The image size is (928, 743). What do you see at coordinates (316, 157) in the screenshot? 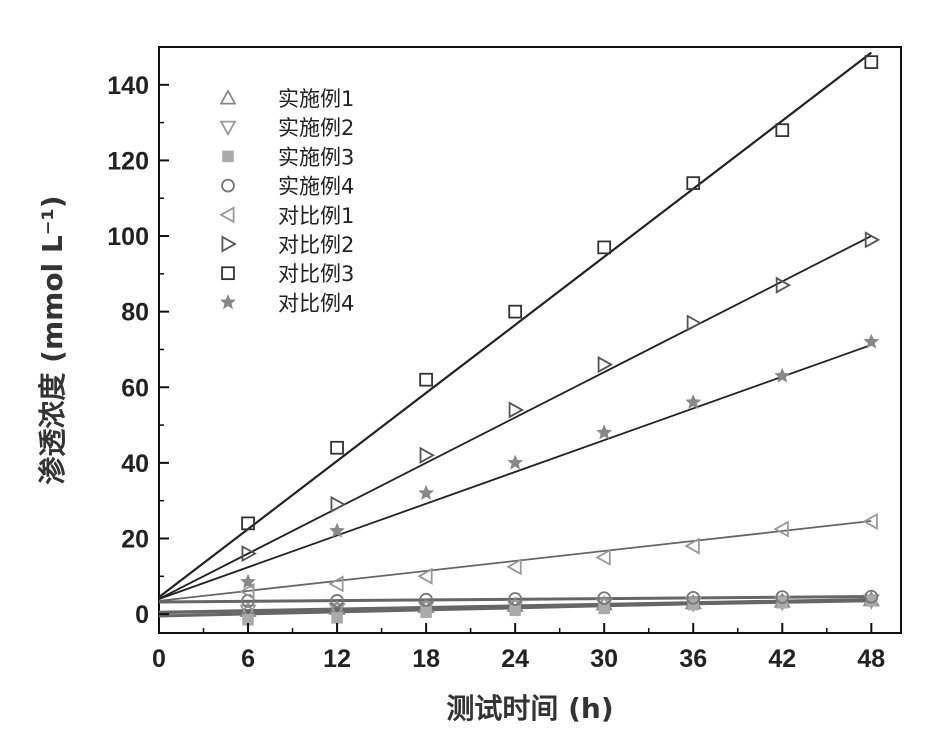
I see `legend-label: 实施例3` at bounding box center [316, 157].